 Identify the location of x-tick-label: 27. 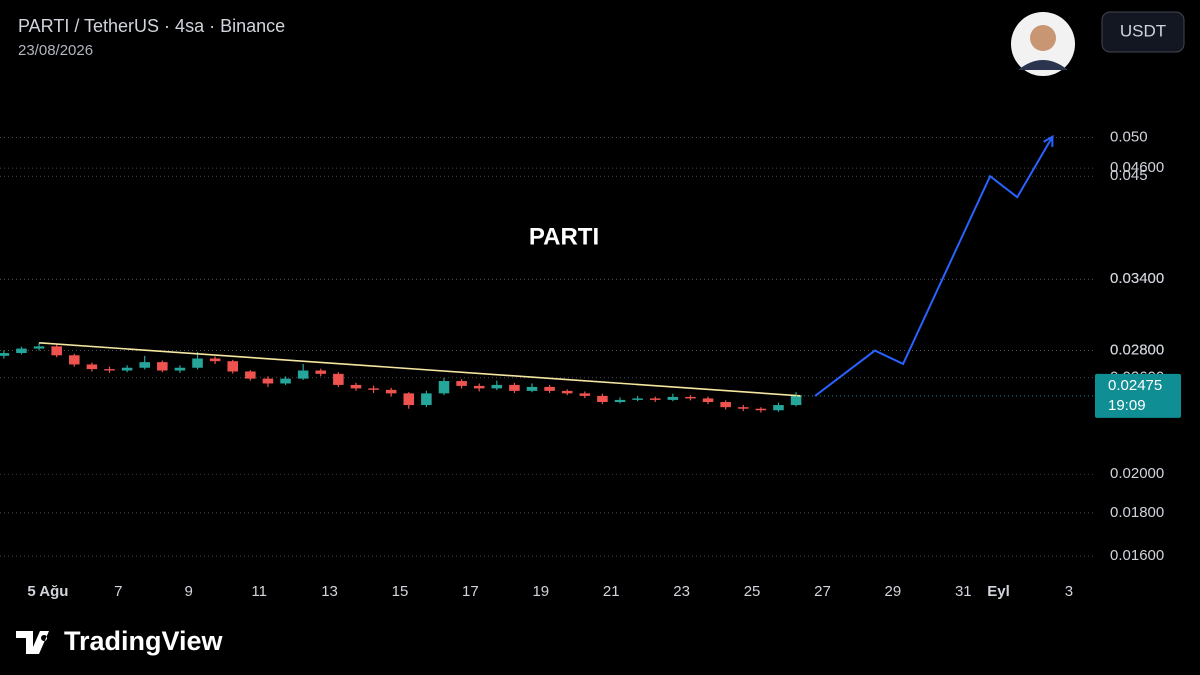
(822, 591).